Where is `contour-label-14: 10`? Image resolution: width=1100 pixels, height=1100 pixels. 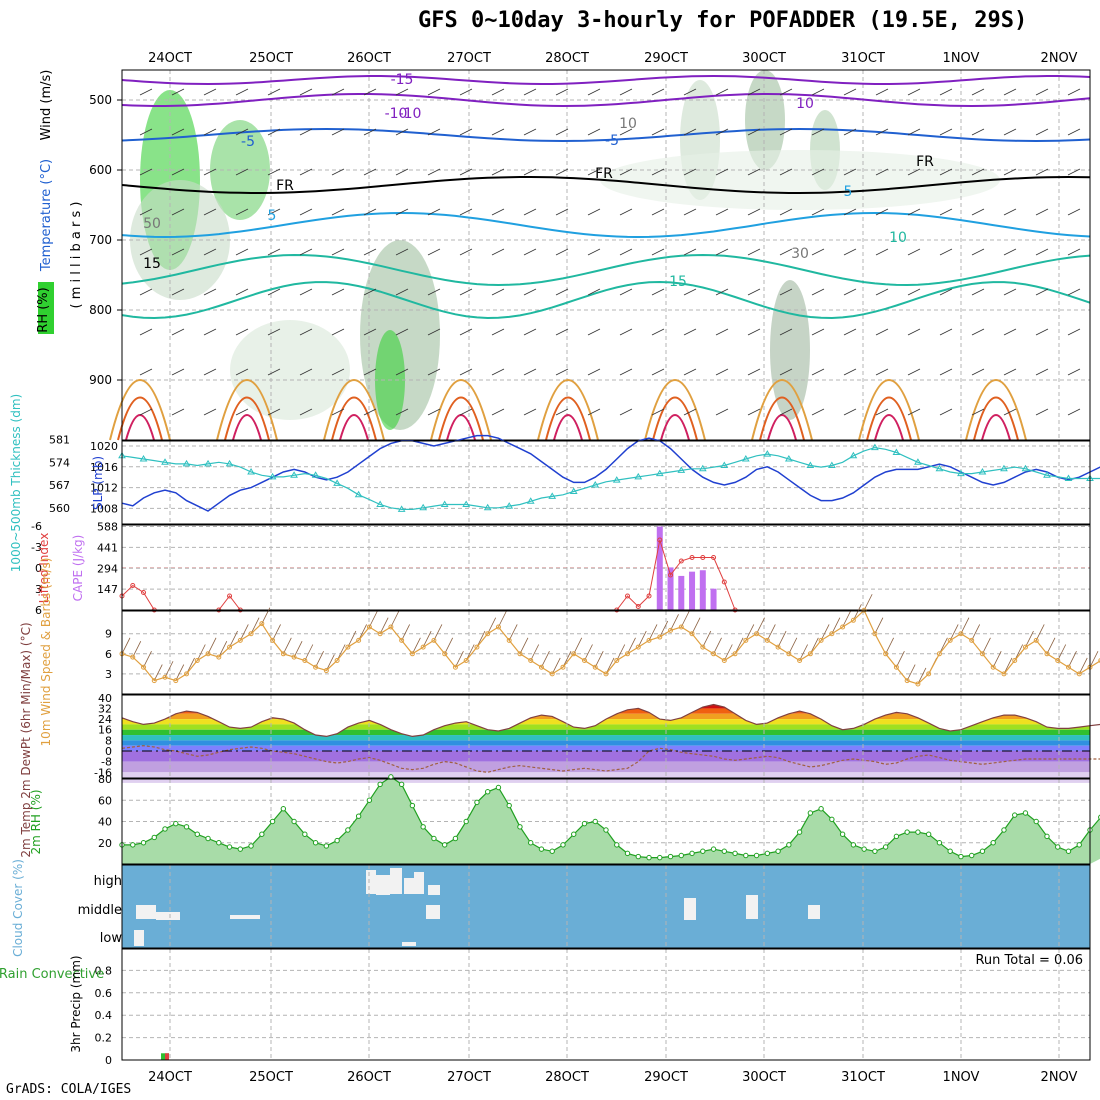 contour-label-14: 10 is located at coordinates (898, 238).